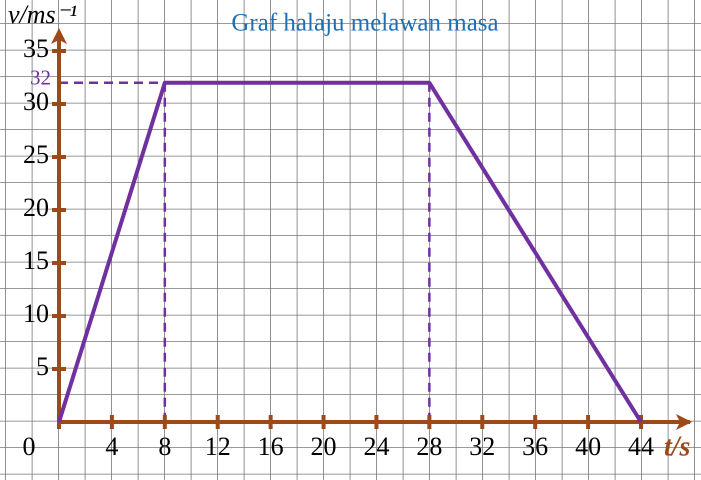  I want to click on x-tick-label: 40, so click(588, 446).